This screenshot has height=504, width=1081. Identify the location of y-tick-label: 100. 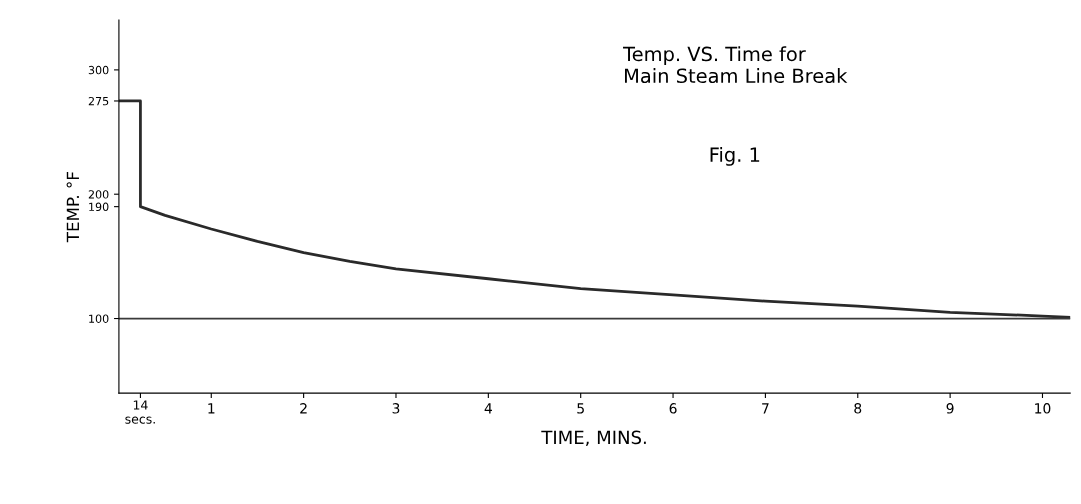
(99, 318).